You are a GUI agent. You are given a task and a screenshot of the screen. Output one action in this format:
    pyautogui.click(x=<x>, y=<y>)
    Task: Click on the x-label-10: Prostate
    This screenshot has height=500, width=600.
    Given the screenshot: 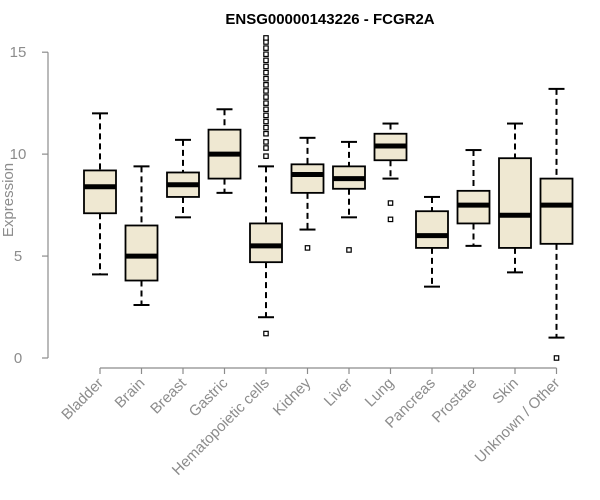 What is the action you would take?
    pyautogui.click(x=455, y=401)
    